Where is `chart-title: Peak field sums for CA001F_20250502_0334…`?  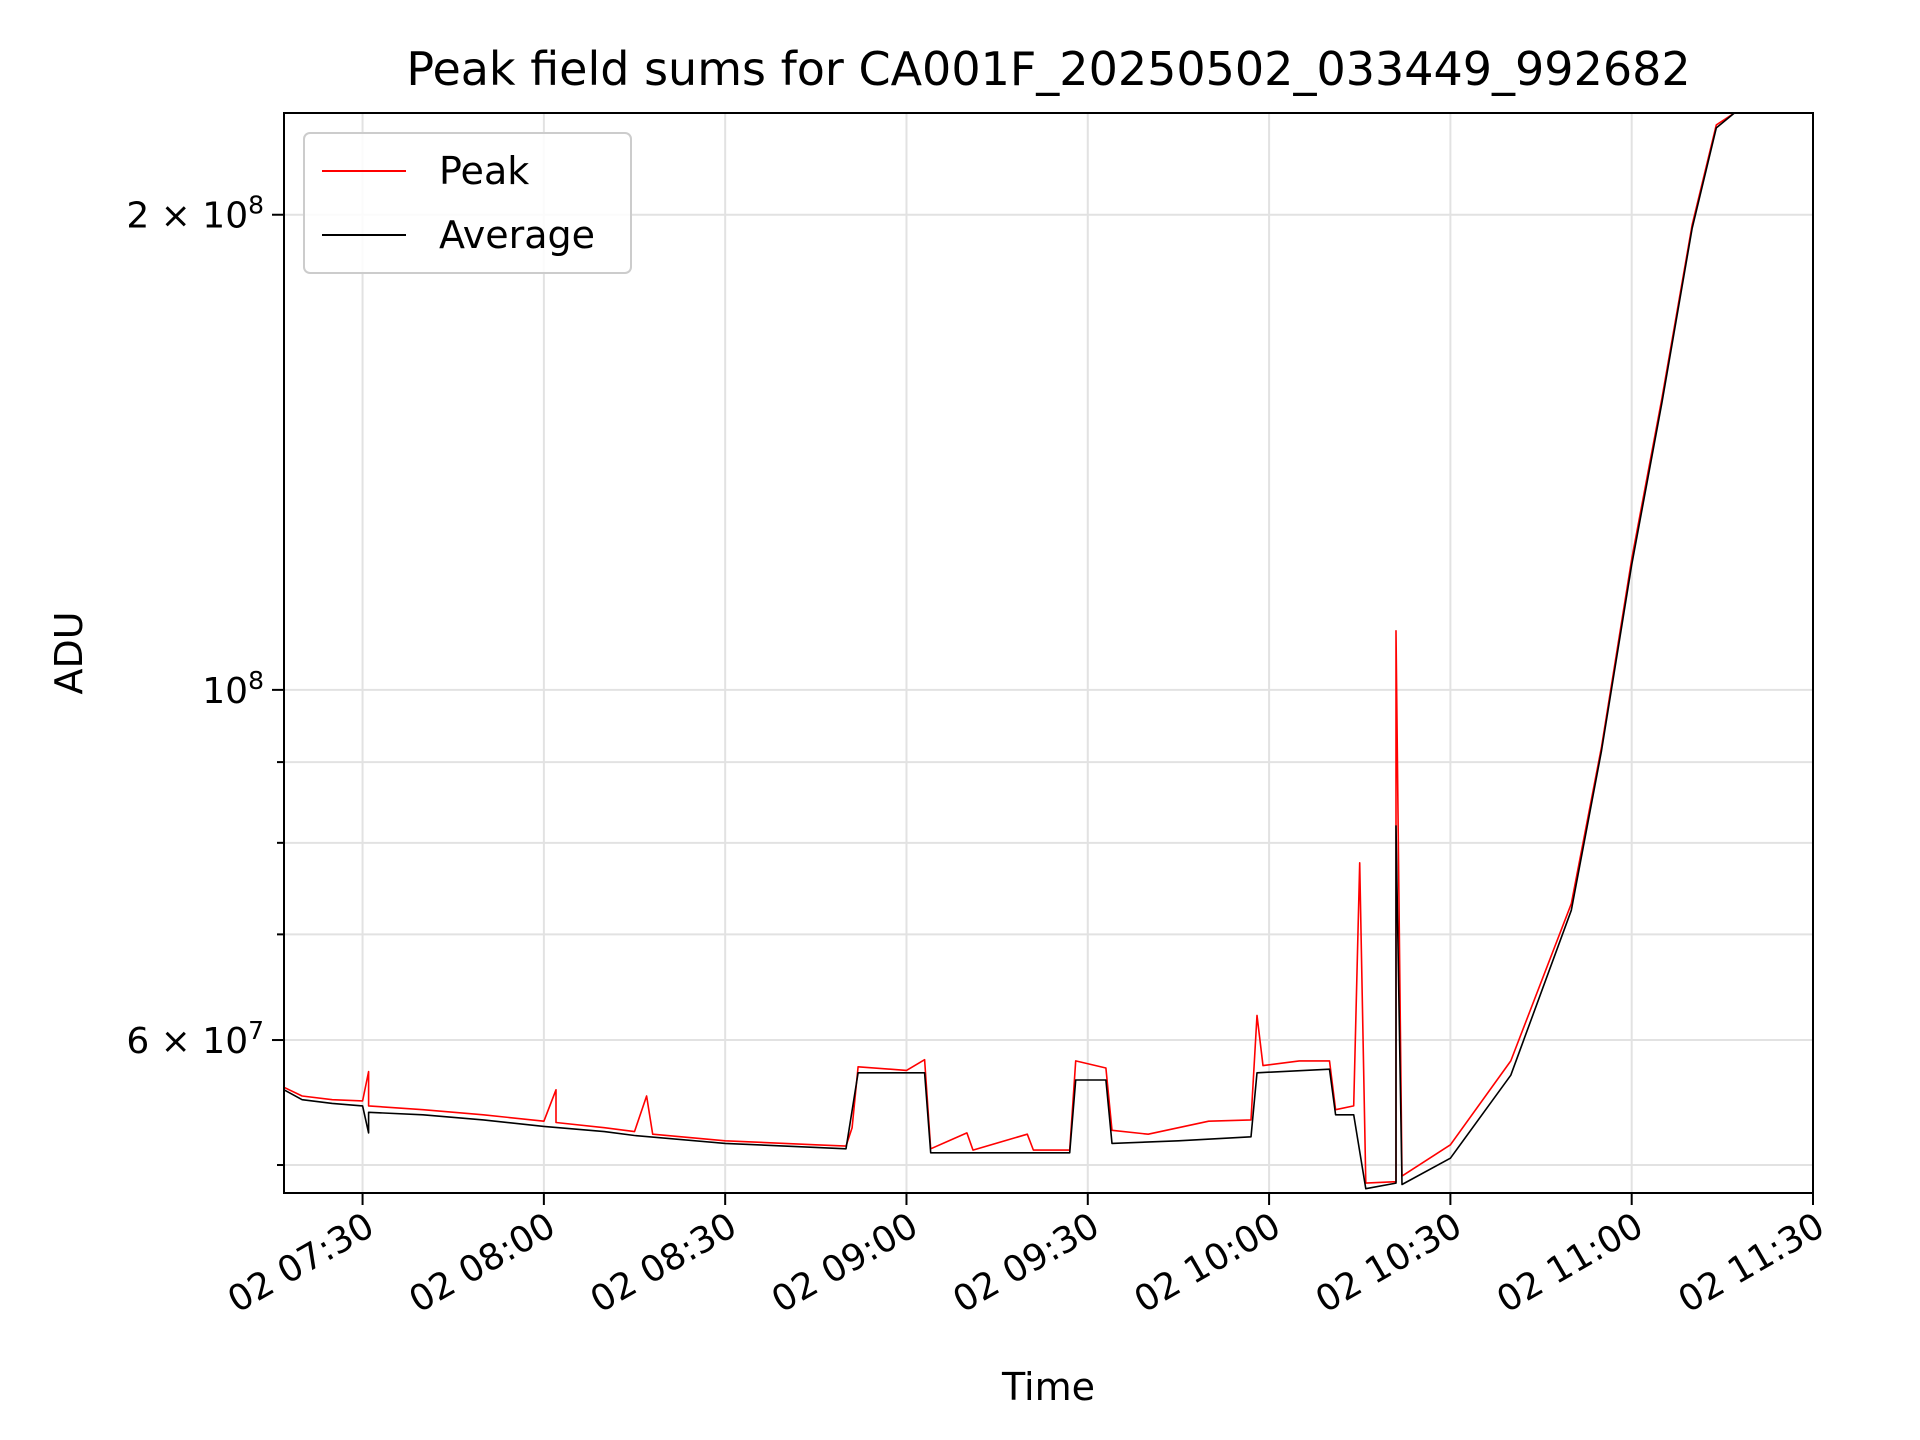 chart-title: Peak field sums for CA001F_20250502_0334… is located at coordinates (1048, 69).